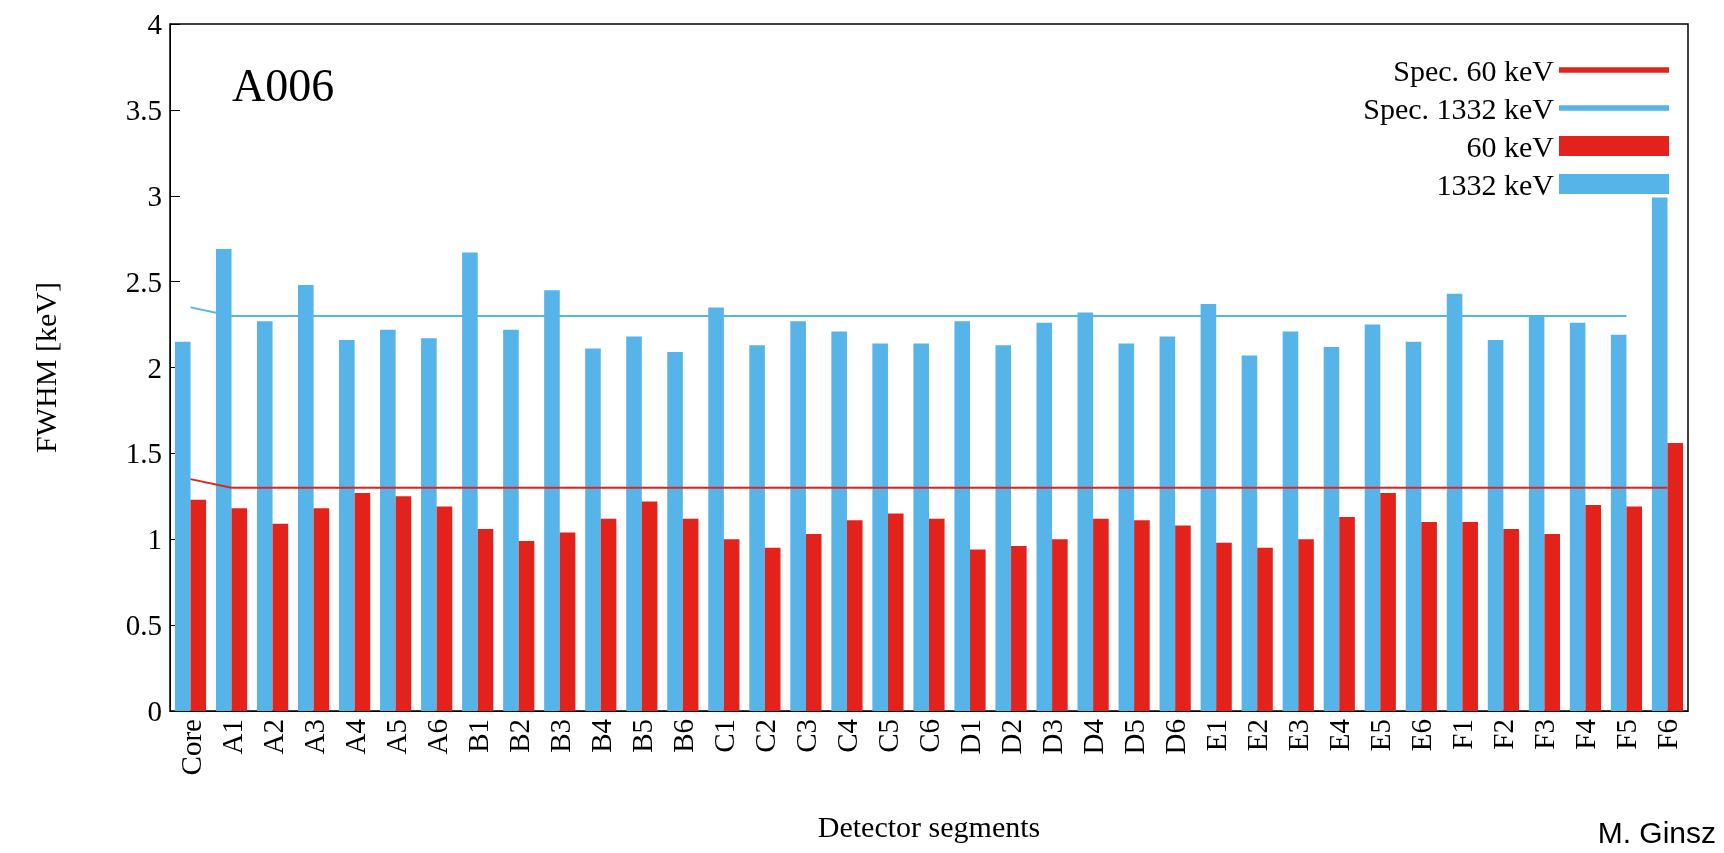 This screenshot has width=1724, height=853. What do you see at coordinates (1626, 734) in the screenshot?
I see `x-tick-label: F5` at bounding box center [1626, 734].